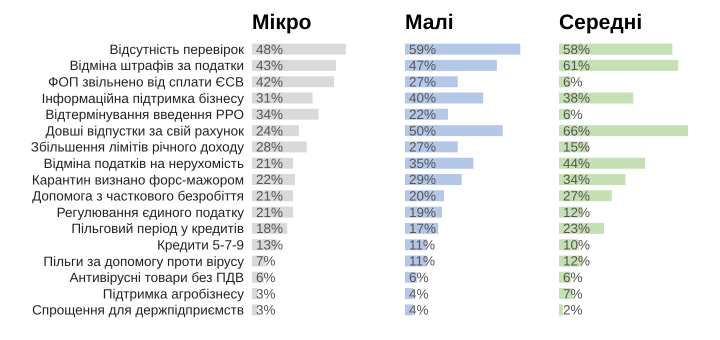  What do you see at coordinates (429, 23) in the screenshot?
I see `chart-title: Малі` at bounding box center [429, 23].